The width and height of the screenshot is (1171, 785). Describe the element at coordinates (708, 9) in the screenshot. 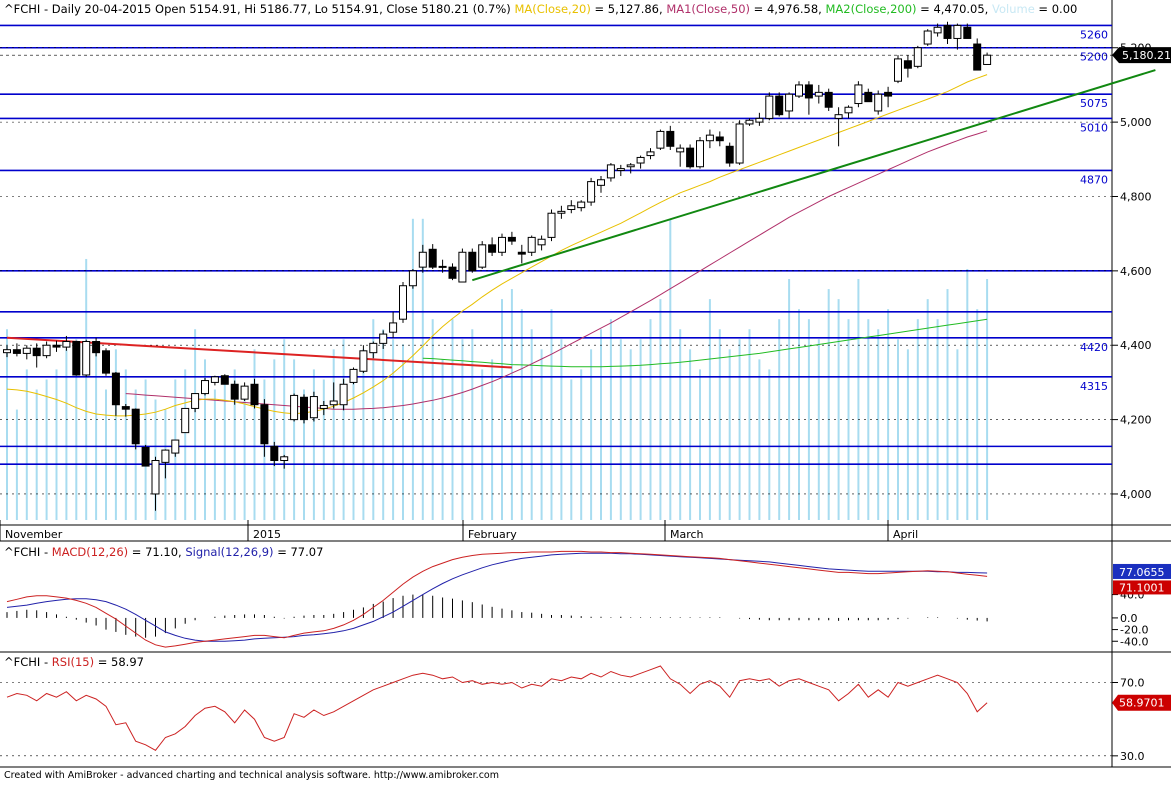

I see `ma50-header-label: MA1(Close,50)` at that location.